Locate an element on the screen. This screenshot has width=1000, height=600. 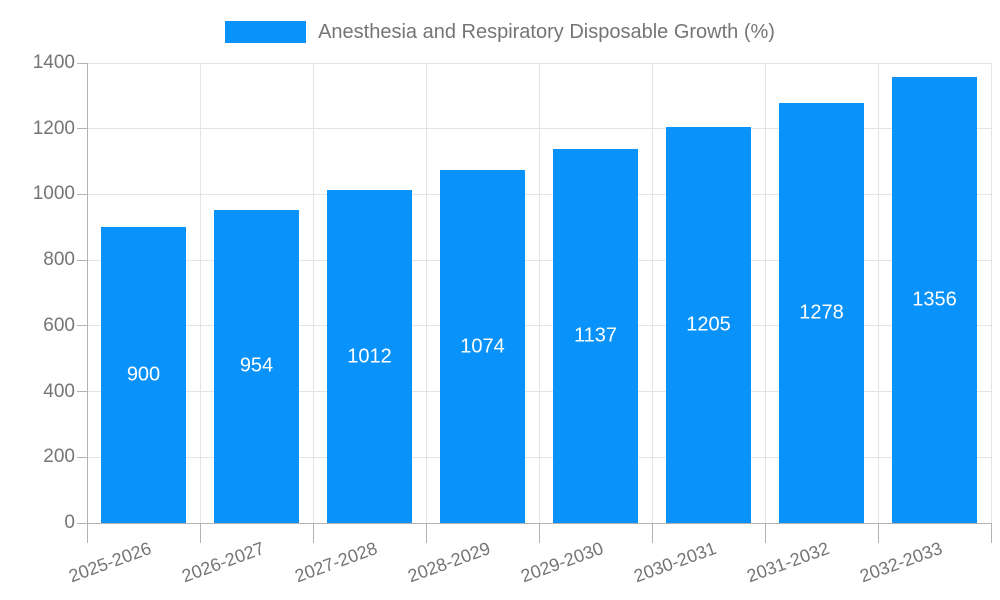
y-axis-label: 800 is located at coordinates (59, 260).